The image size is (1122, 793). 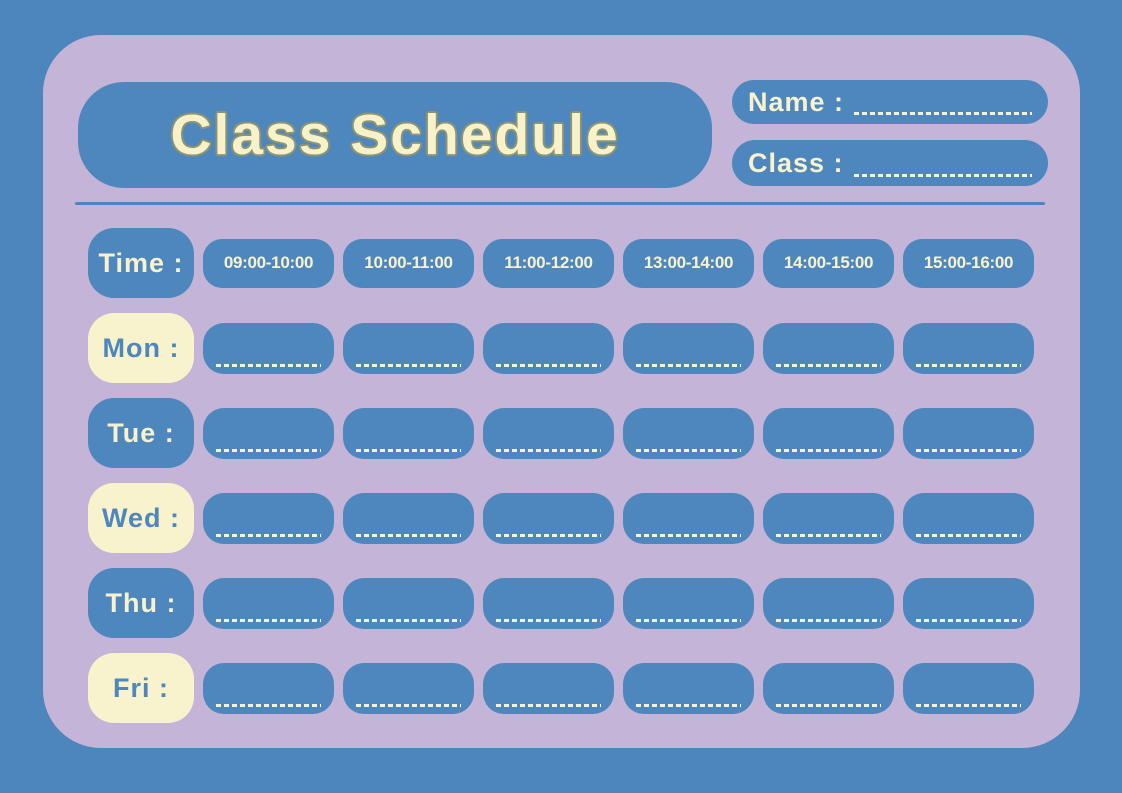 I want to click on page-title: Class Schedule, so click(x=395, y=135).